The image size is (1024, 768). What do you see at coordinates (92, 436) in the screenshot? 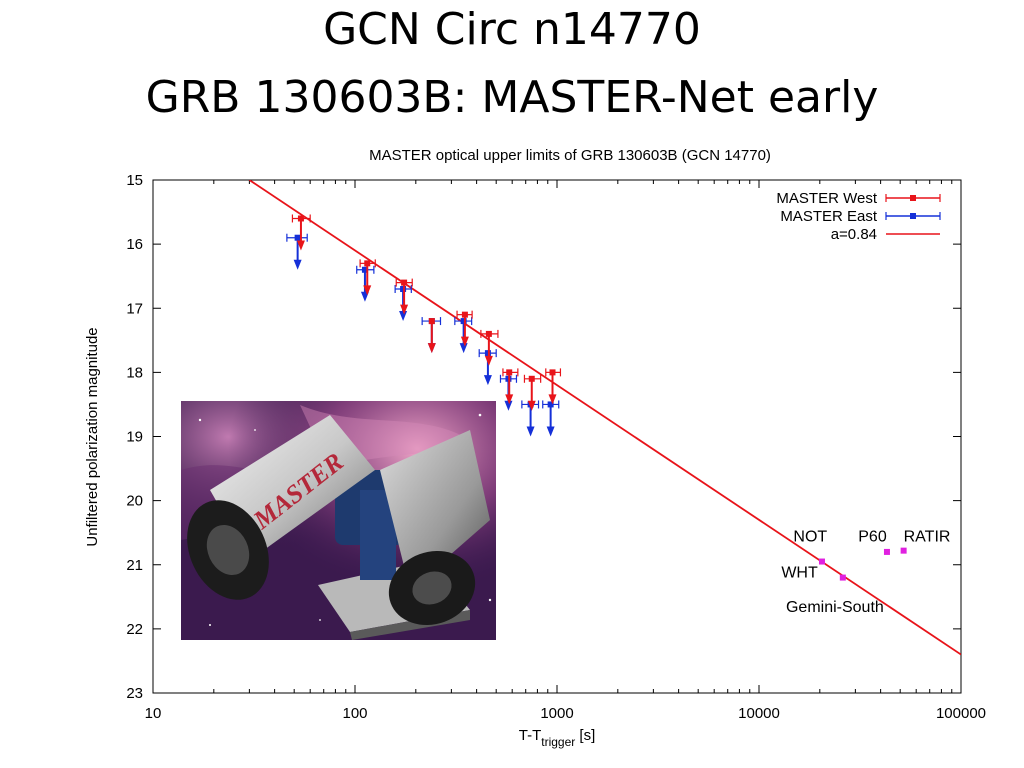
I see `y-axis-label: Unfiltered polarization magnitude` at bounding box center [92, 436].